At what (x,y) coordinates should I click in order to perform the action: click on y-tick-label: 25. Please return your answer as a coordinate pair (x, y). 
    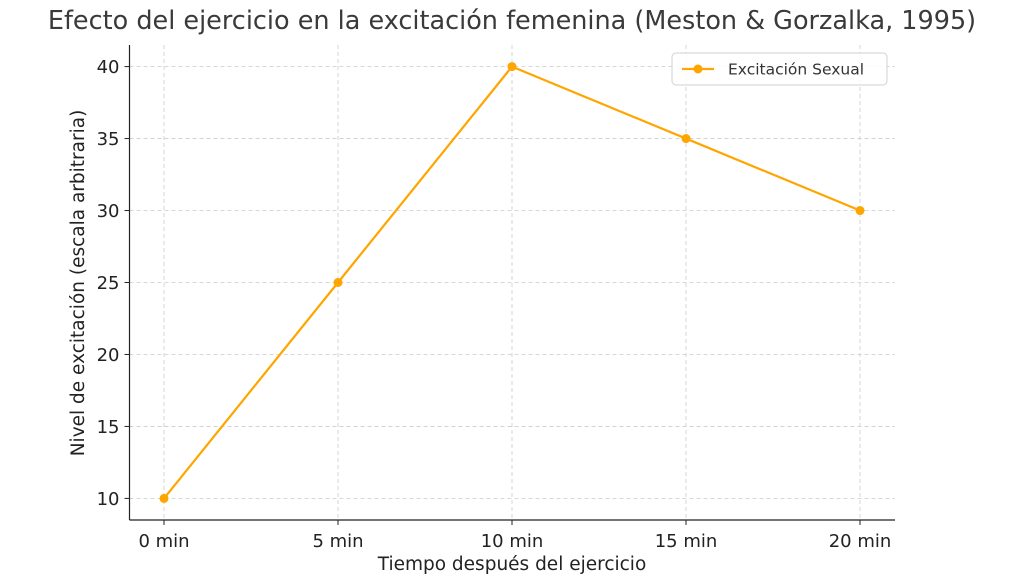
    Looking at the image, I should click on (108, 283).